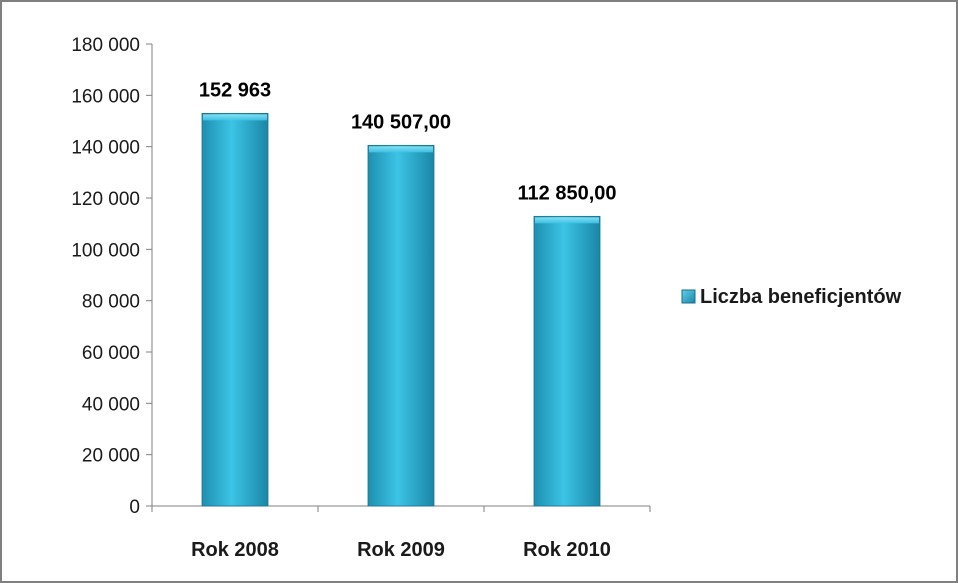 The width and height of the screenshot is (958, 583). Describe the element at coordinates (111, 404) in the screenshot. I see `y-tick-label: 40 000` at that location.